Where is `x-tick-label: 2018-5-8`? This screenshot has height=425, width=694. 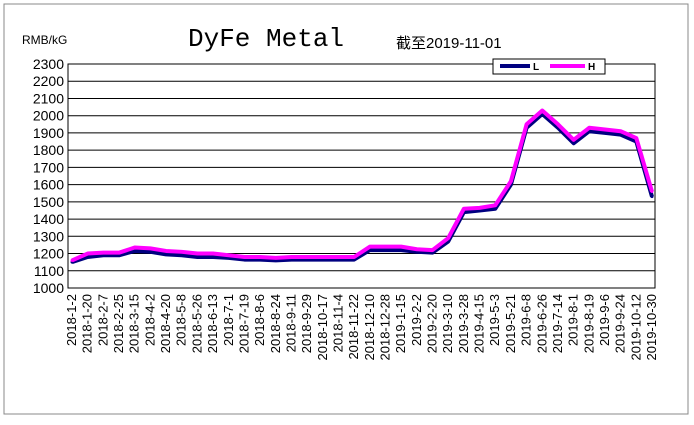 x-tick-label: 2018-5-8 is located at coordinates (181, 320).